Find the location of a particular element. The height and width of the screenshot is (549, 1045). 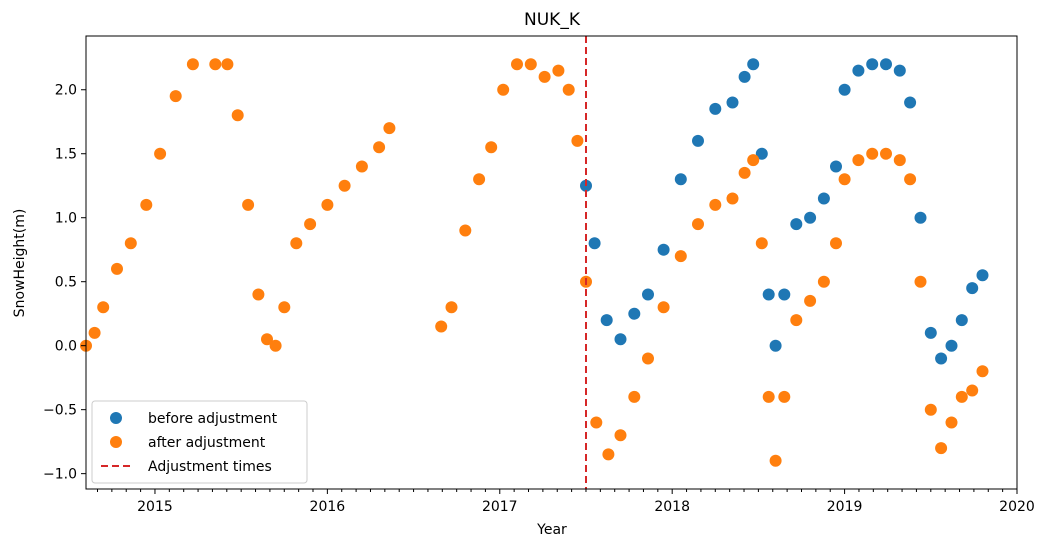

y-tick-label: −0.5 is located at coordinates (60, 411).